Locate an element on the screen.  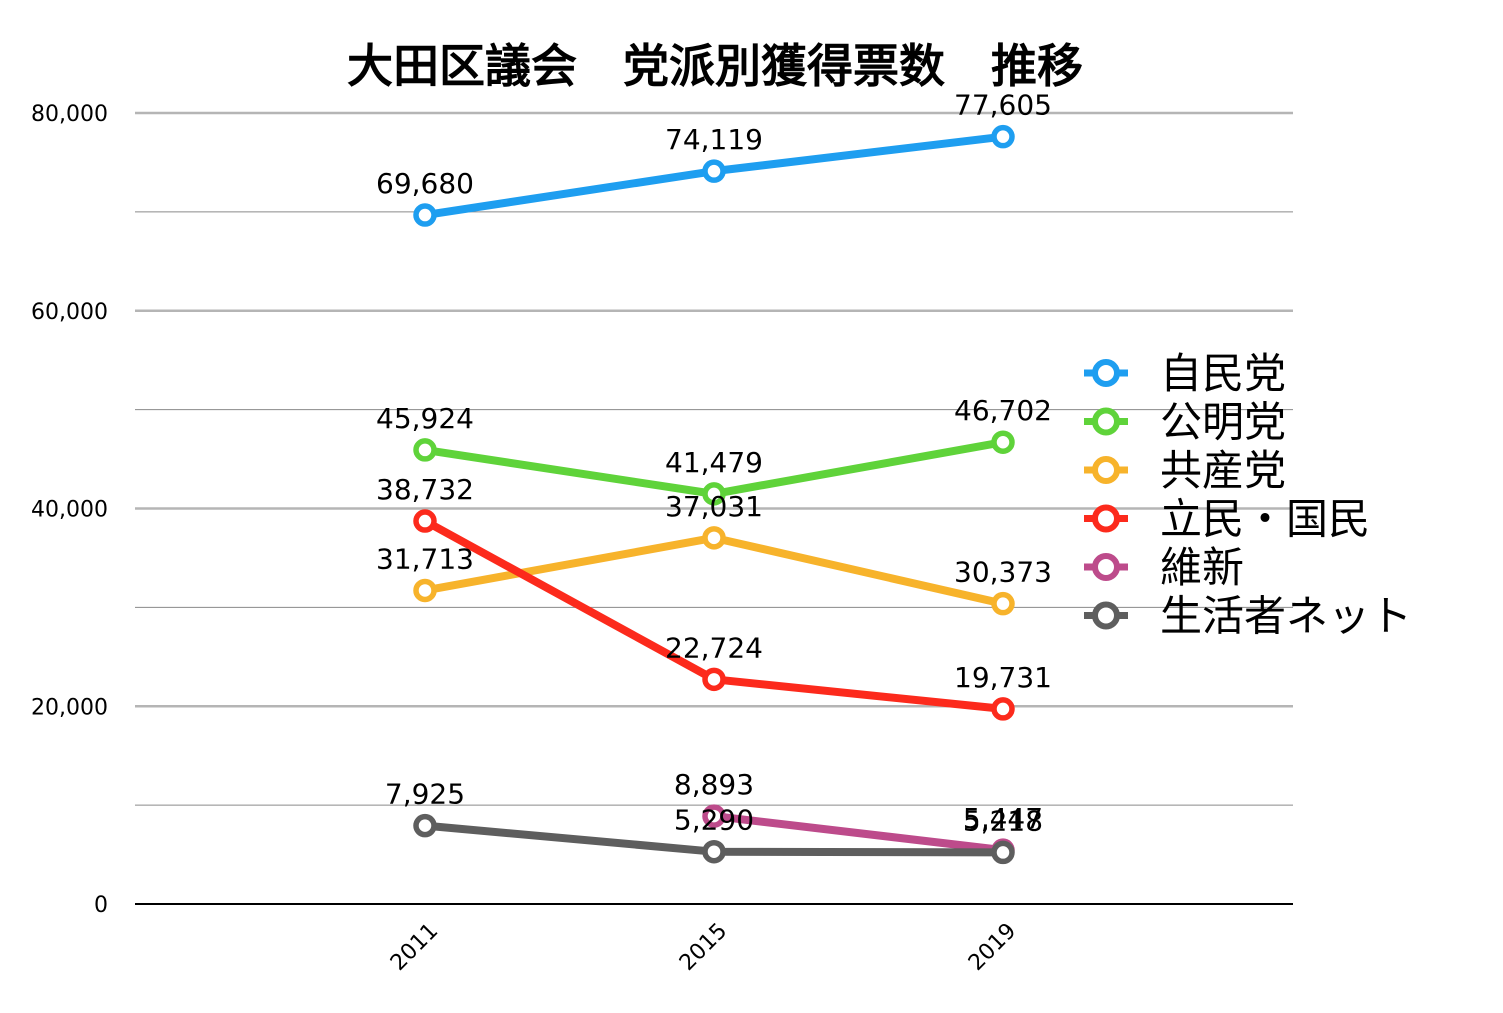
data-label: 5,290 is located at coordinates (714, 820).